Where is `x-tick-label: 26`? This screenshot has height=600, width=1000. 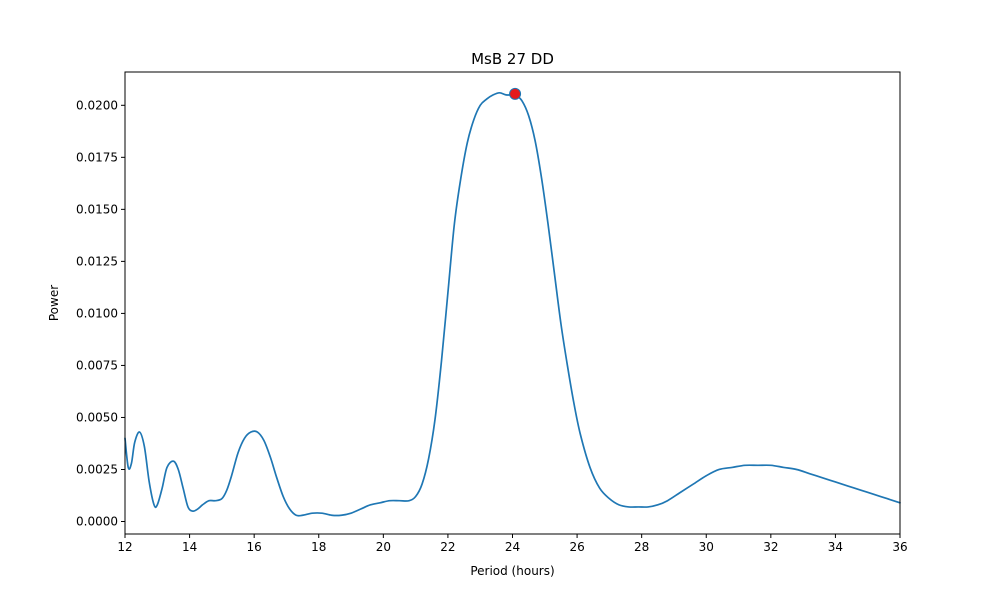
x-tick-label: 26 is located at coordinates (576, 547).